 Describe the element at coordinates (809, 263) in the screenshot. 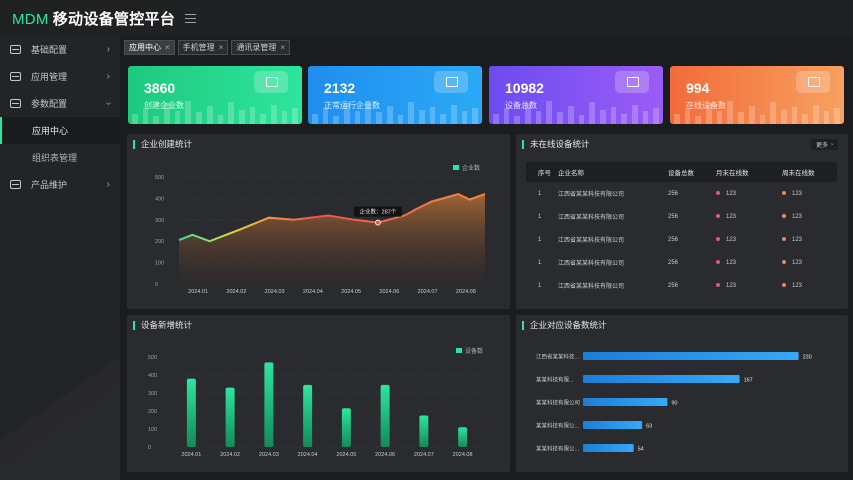

I see `cell-week: 123` at that location.